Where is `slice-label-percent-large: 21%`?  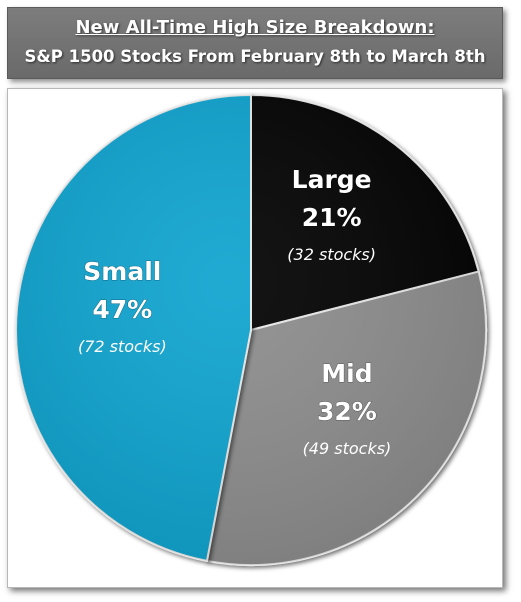 slice-label-percent-large: 21% is located at coordinates (332, 217).